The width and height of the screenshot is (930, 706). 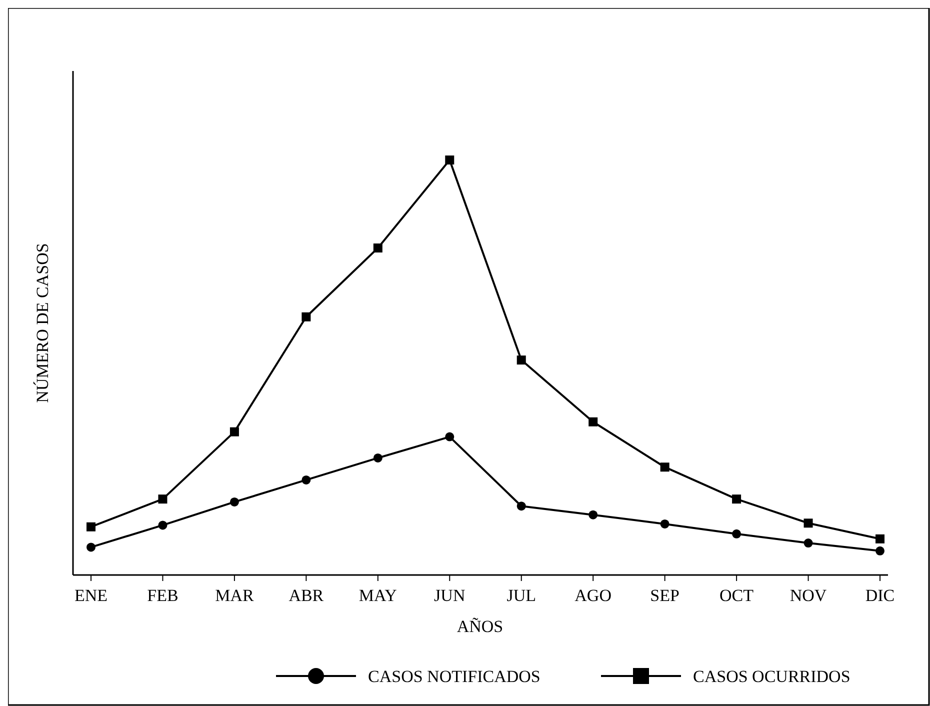 What do you see at coordinates (809, 595) in the screenshot?
I see `x-tick-label: NOV` at bounding box center [809, 595].